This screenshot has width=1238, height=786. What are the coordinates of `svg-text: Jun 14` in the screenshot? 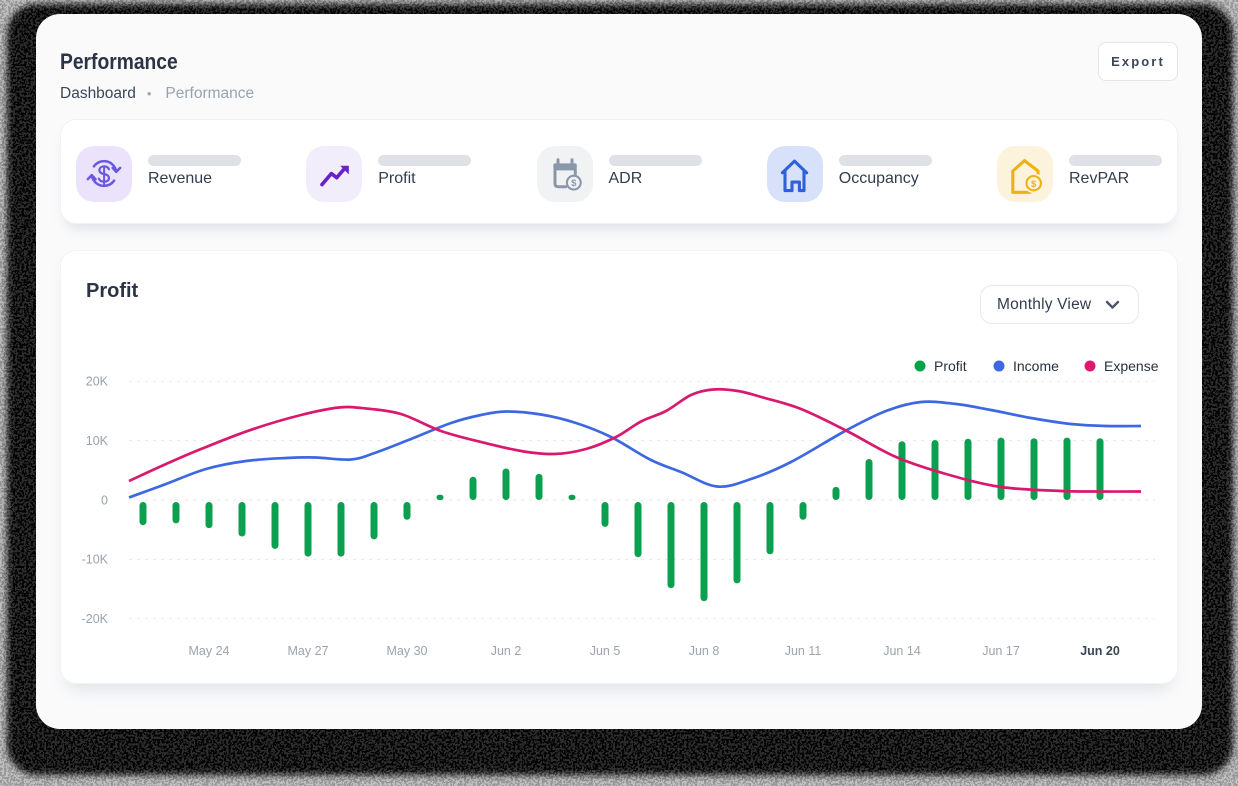 It's located at (902, 651).